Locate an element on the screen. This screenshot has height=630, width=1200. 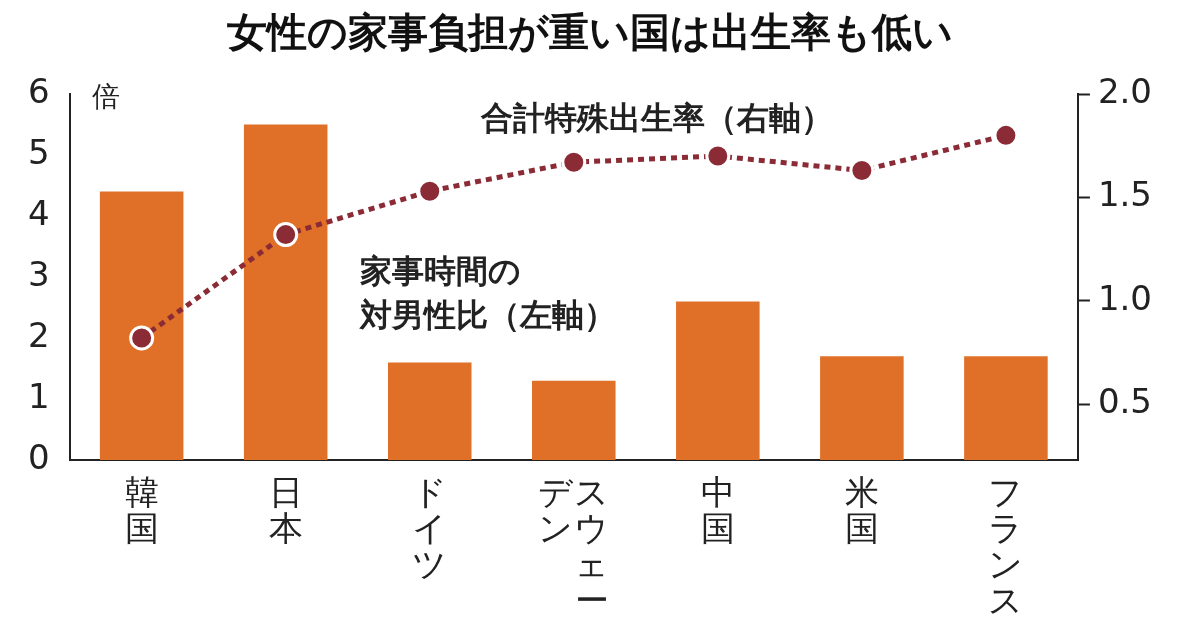
y-tick-label: 4 is located at coordinates (38, 212).